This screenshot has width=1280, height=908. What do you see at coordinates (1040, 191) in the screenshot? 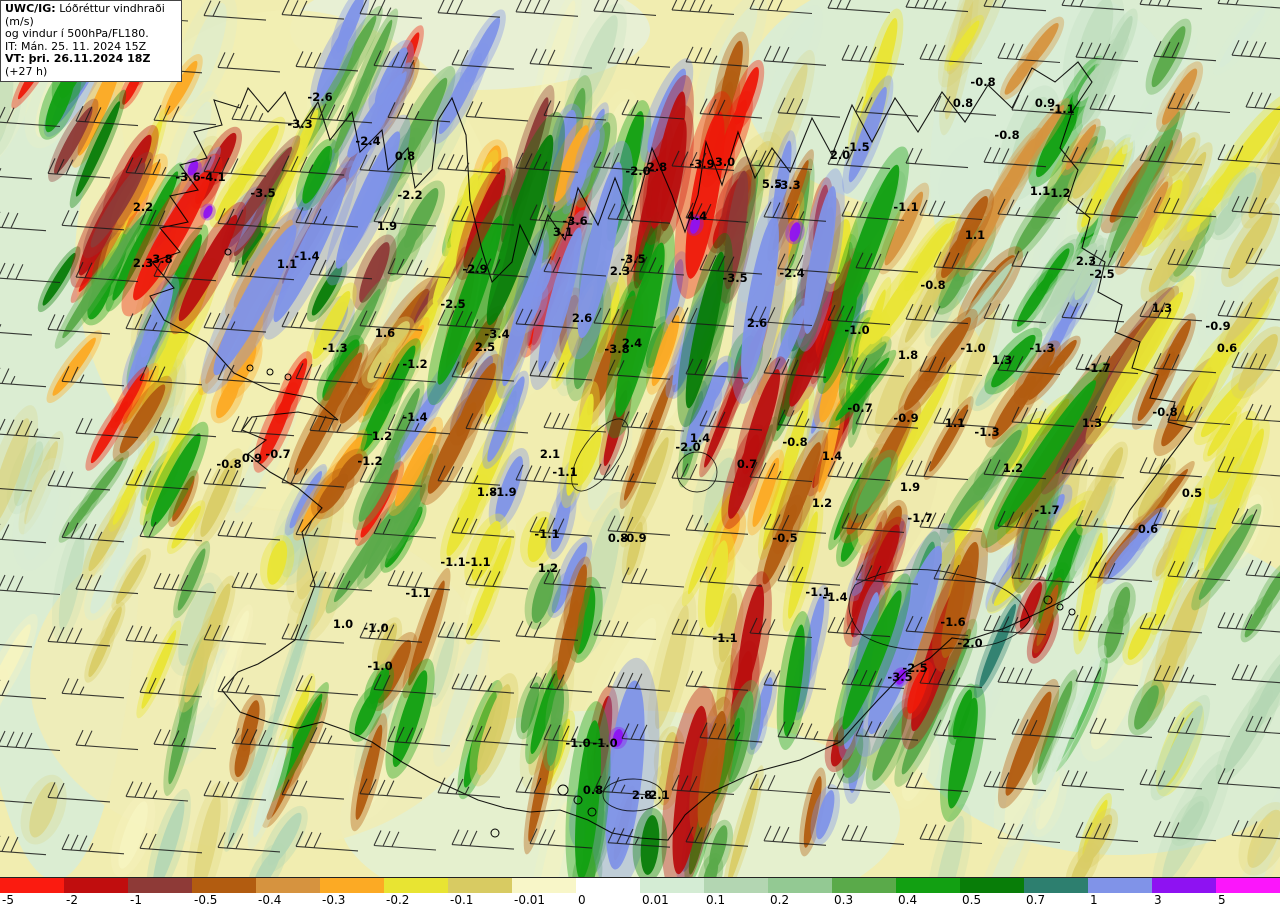
I see `value-label: 1.1` at bounding box center [1040, 191].